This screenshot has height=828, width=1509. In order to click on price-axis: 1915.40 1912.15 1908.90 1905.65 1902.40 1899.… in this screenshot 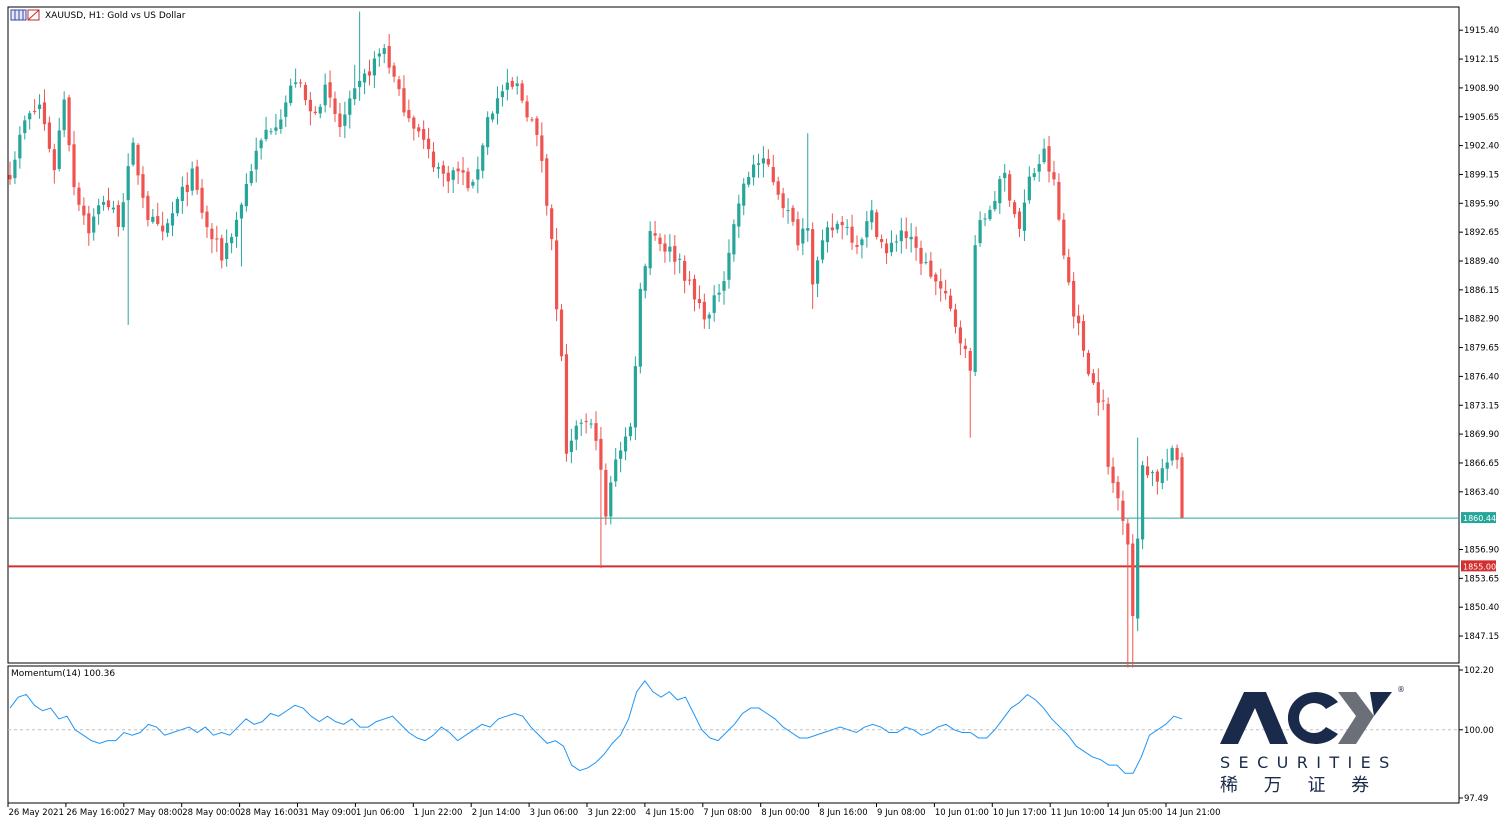, I will do `click(1479, 334)`.